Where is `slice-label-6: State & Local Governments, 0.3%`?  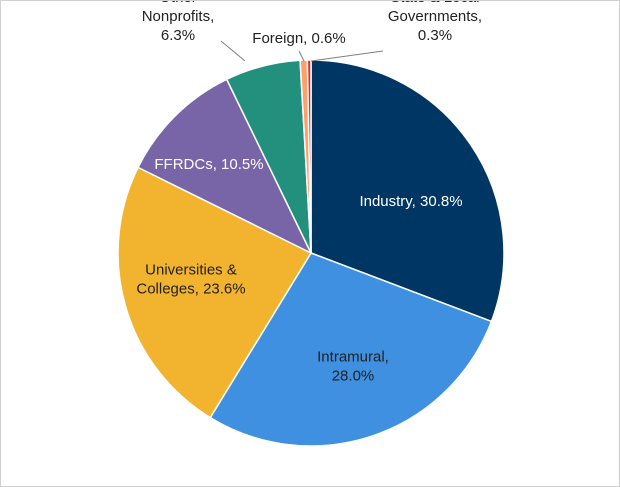
slice-label-6: State & Local Governments, 0.3% is located at coordinates (435, 22).